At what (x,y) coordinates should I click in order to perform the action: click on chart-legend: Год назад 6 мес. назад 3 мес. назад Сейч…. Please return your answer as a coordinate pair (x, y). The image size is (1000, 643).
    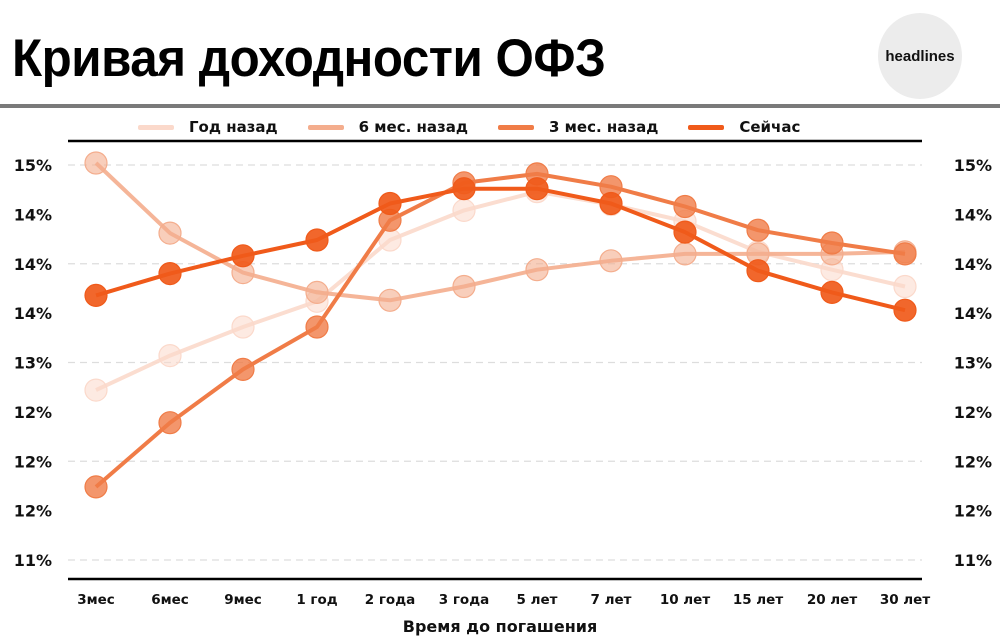
    Looking at the image, I should click on (484, 127).